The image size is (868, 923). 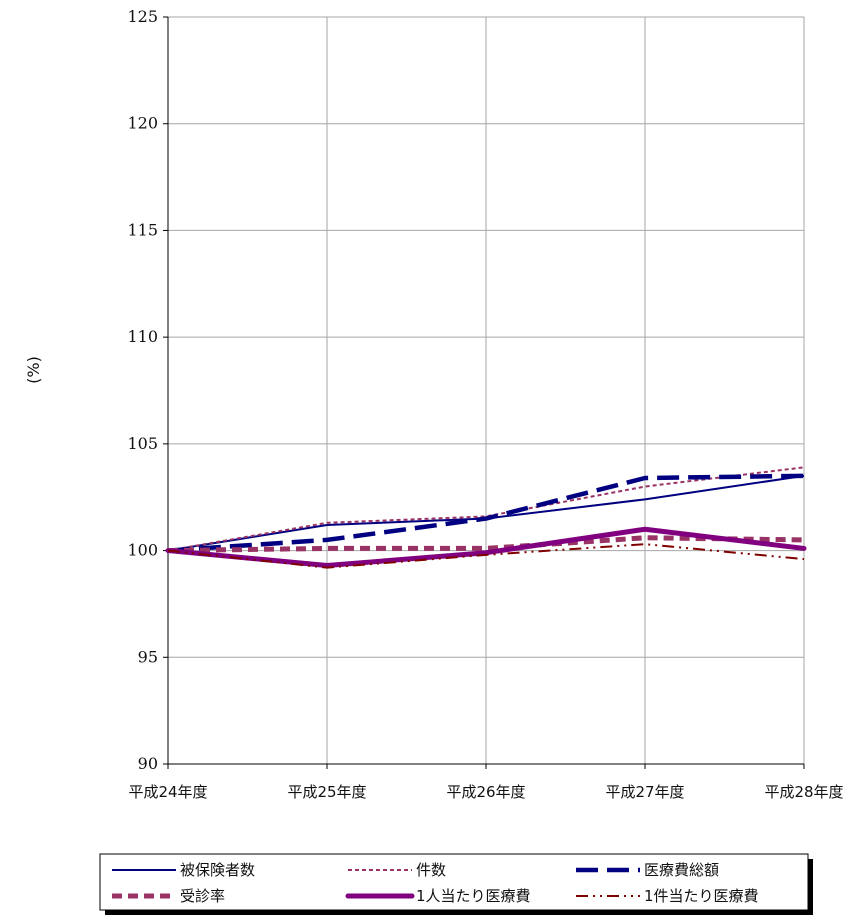 What do you see at coordinates (142, 16) in the screenshot?
I see `y-tick-label: 125` at bounding box center [142, 16].